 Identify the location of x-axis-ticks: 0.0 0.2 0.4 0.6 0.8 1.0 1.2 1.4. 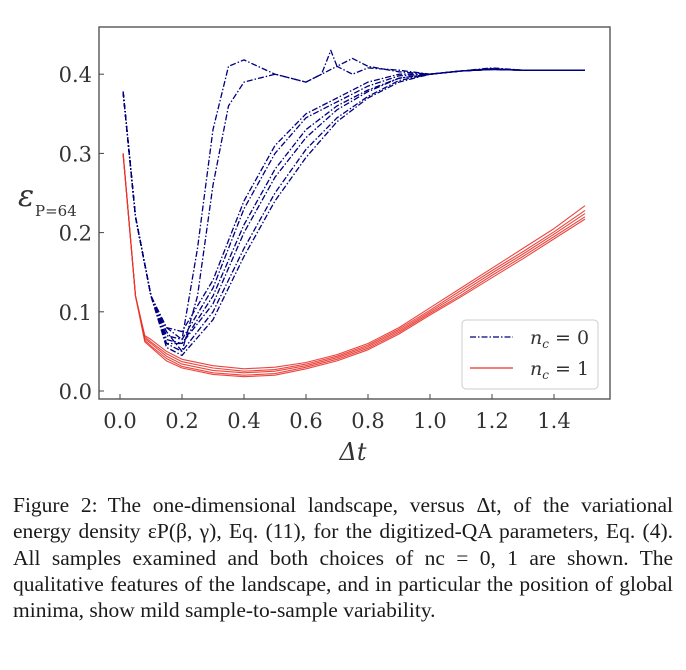
(337, 413).